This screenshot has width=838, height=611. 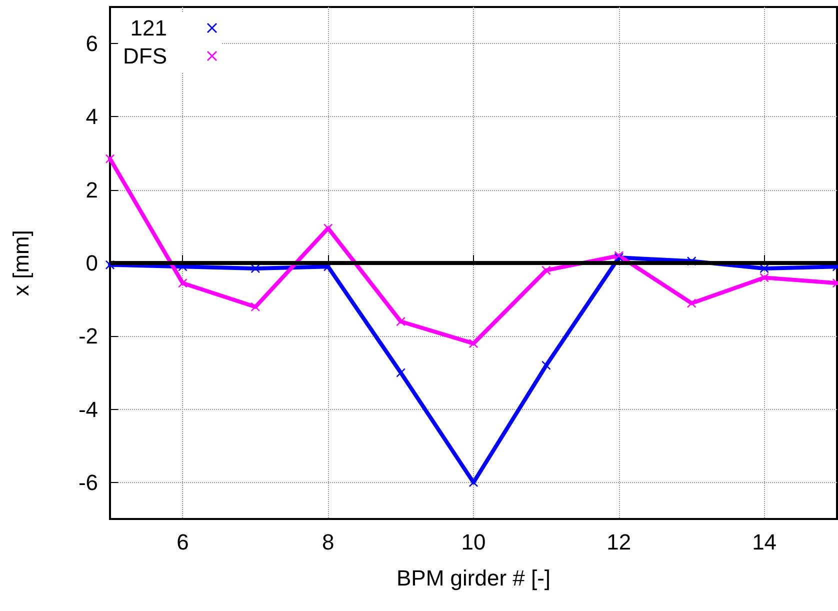 What do you see at coordinates (88, 409) in the screenshot?
I see `y-tick-label: -4` at bounding box center [88, 409].